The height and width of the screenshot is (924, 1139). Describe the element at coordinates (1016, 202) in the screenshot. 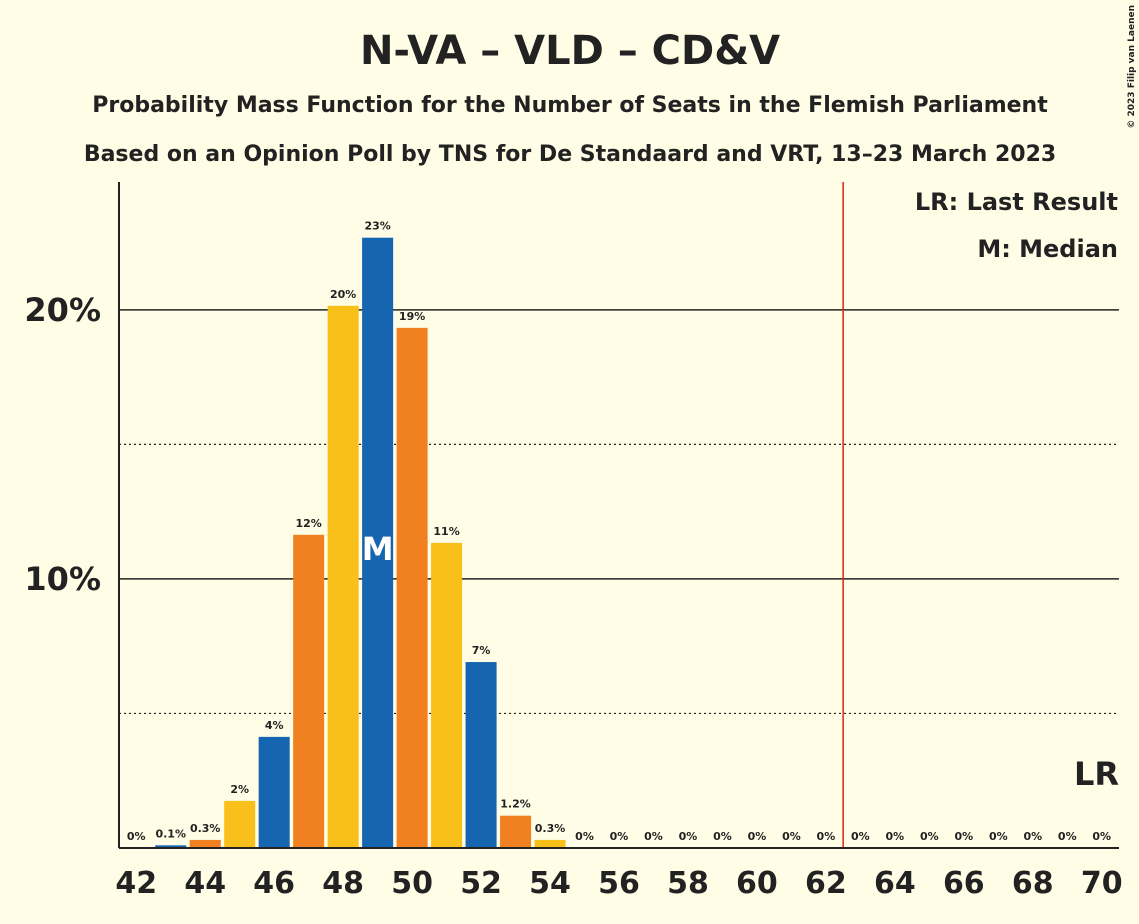

I see `legend-entry: LR: Last Result` at that location.